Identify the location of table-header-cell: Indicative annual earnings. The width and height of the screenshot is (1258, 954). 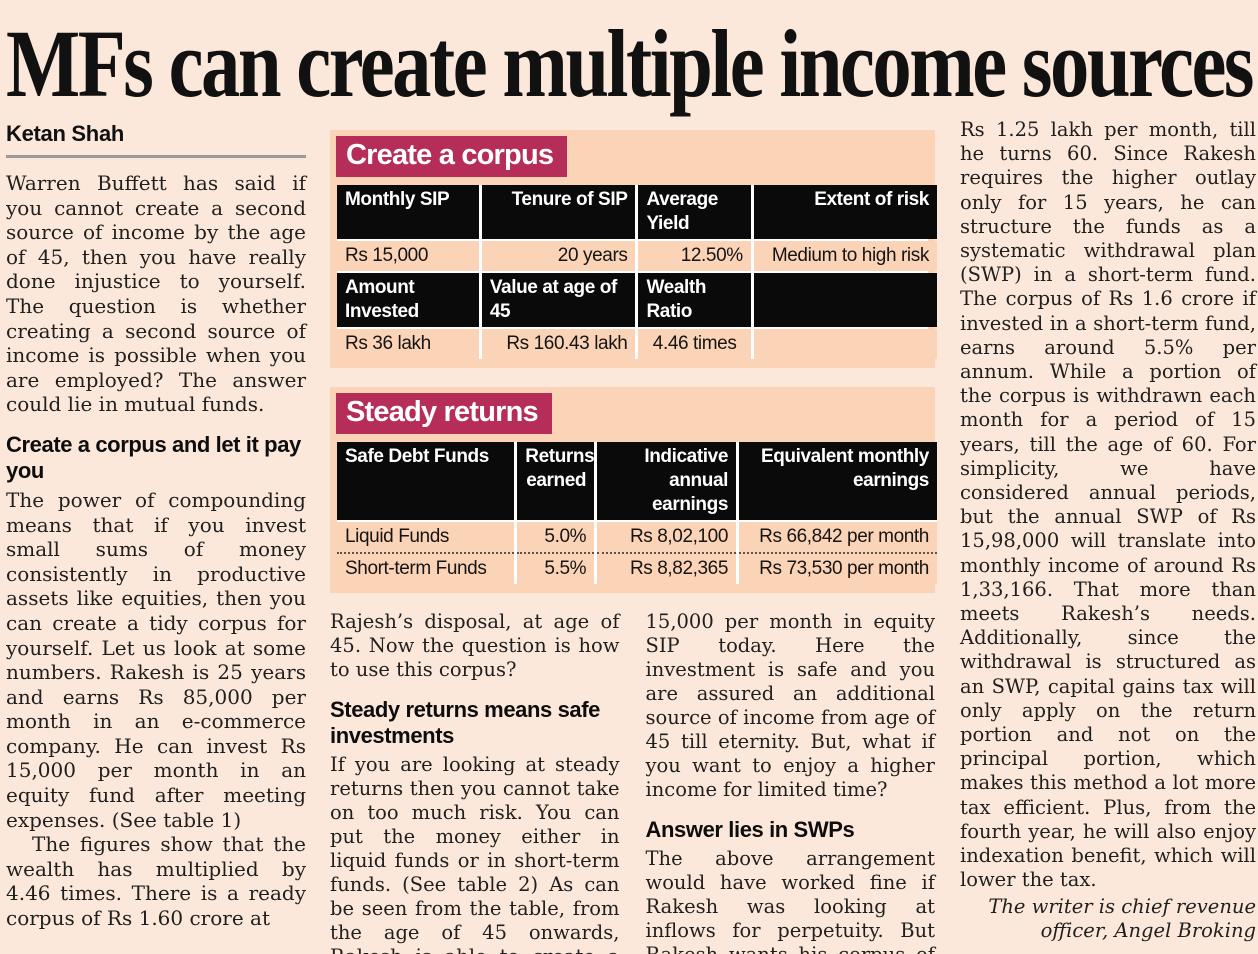
(666, 482).